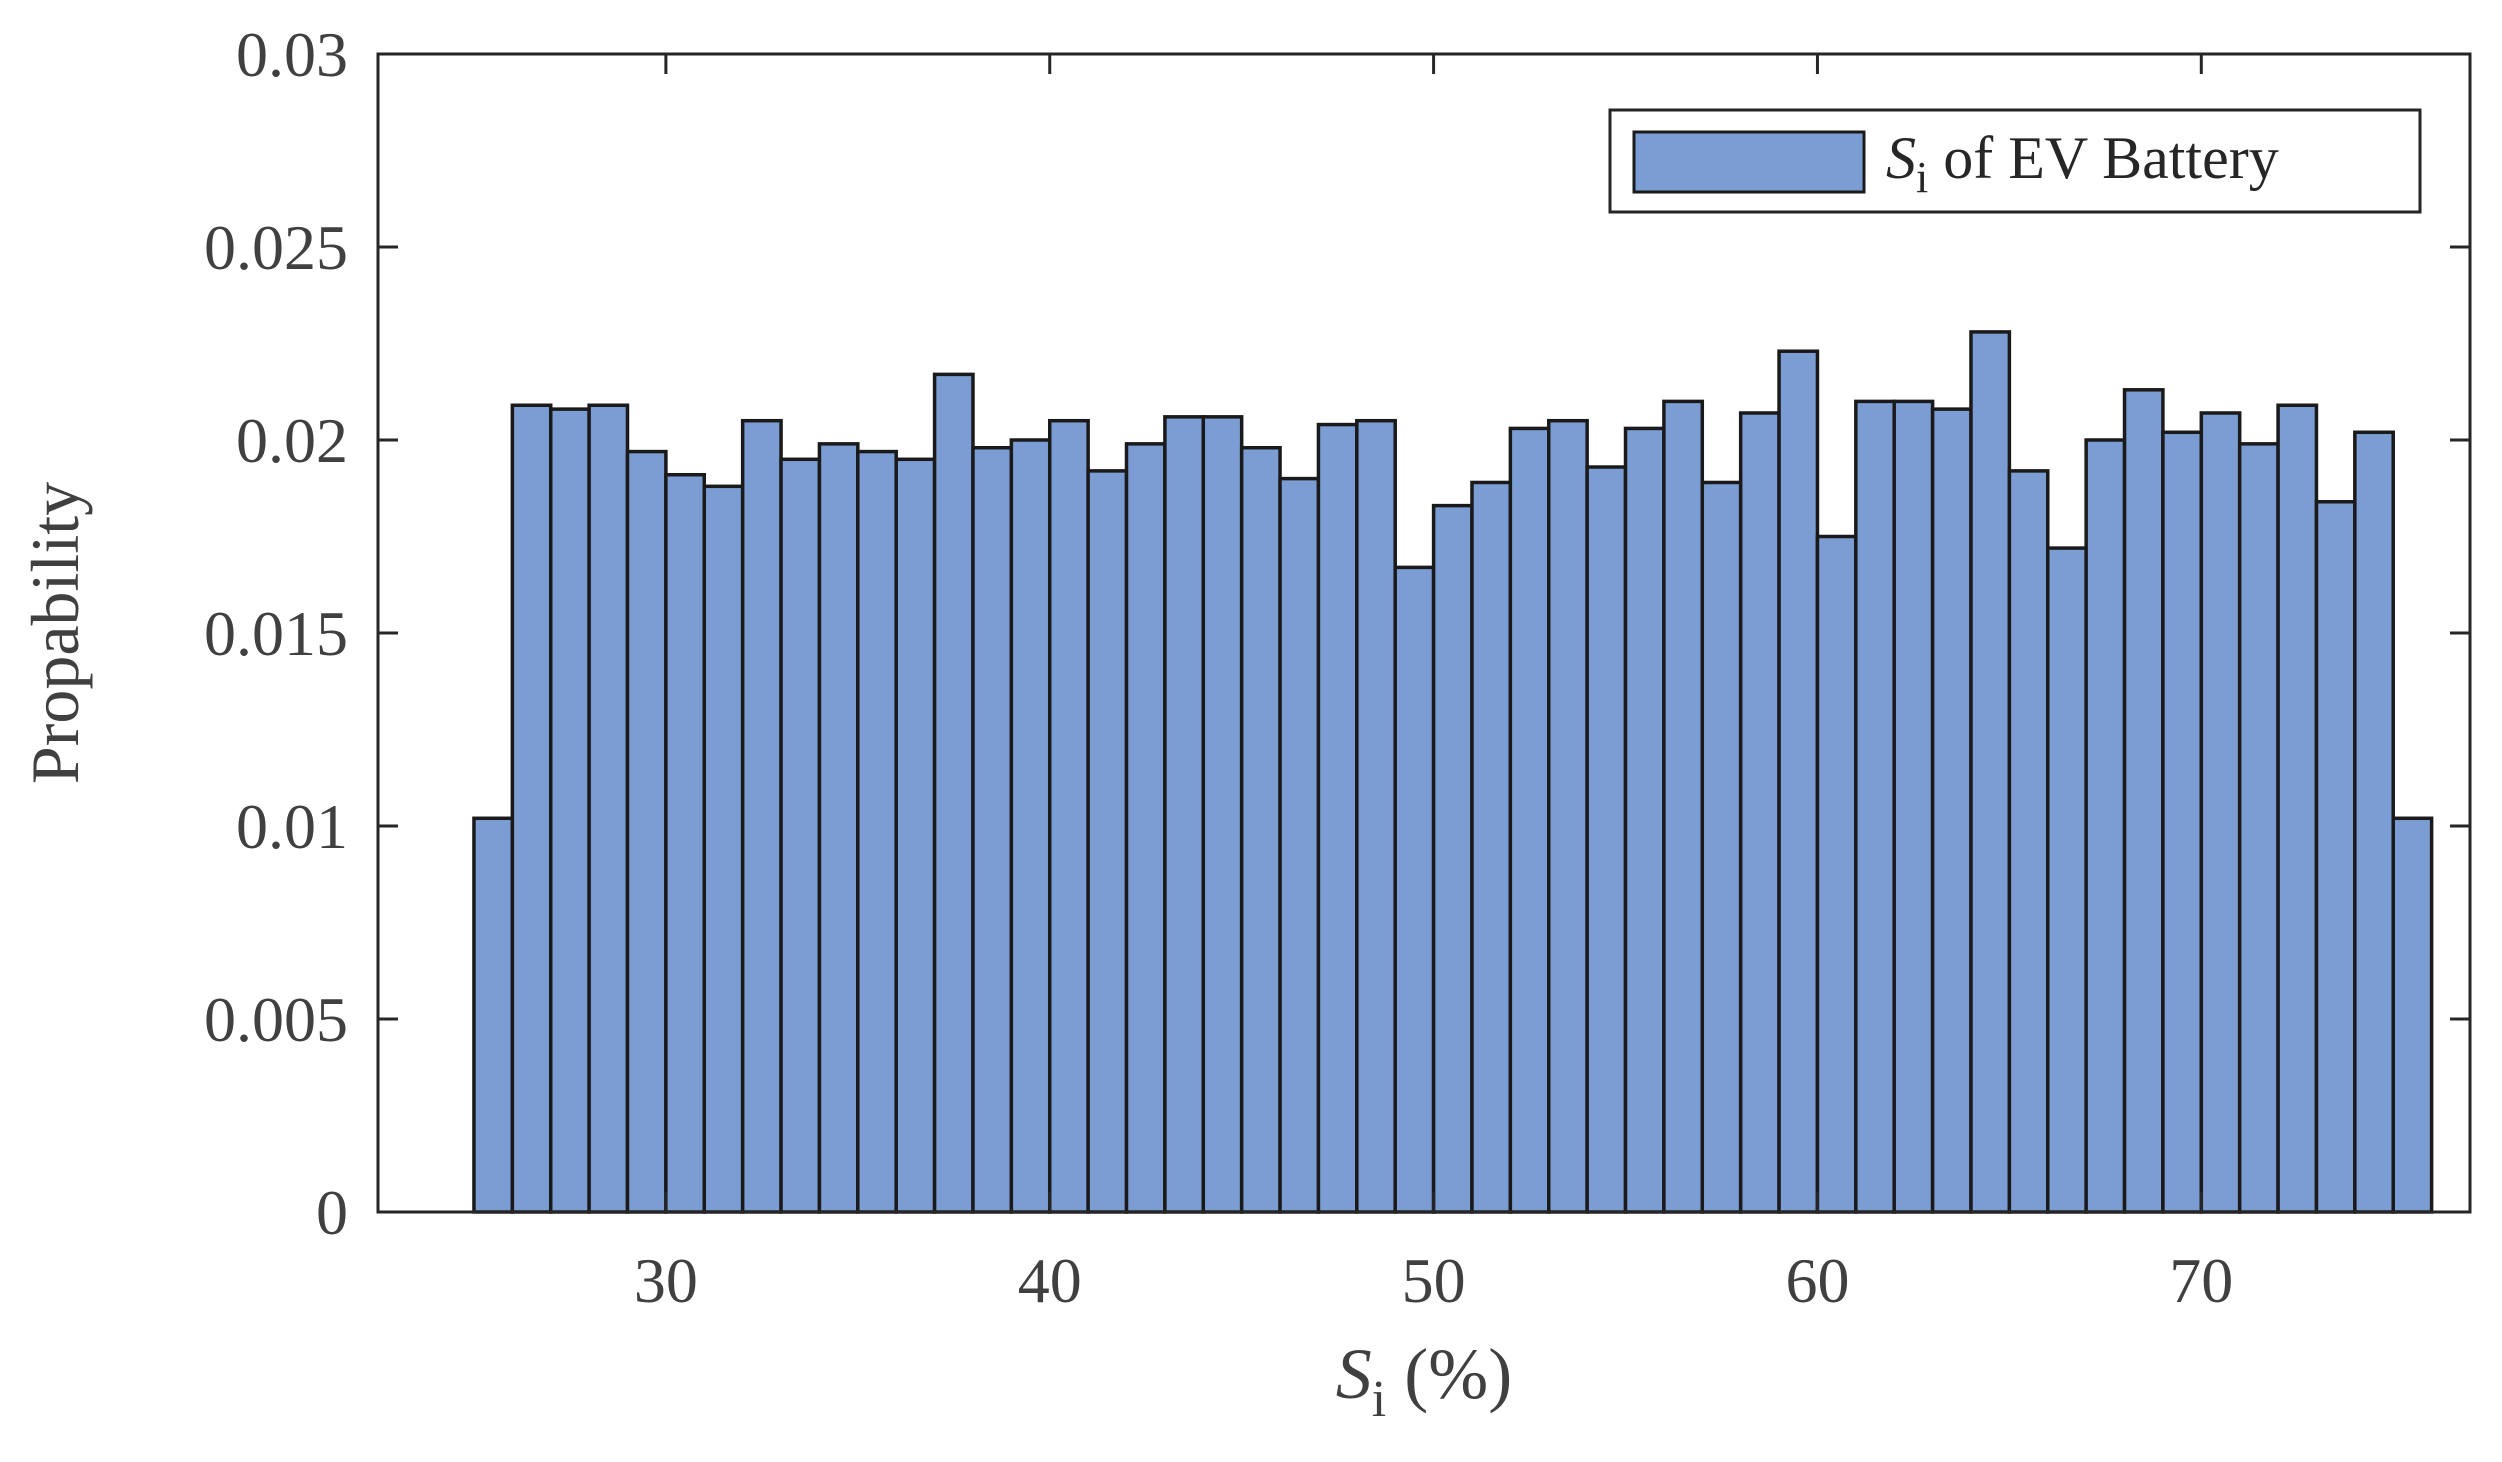  I want to click on y-tick-label: 0.015, so click(276, 633).